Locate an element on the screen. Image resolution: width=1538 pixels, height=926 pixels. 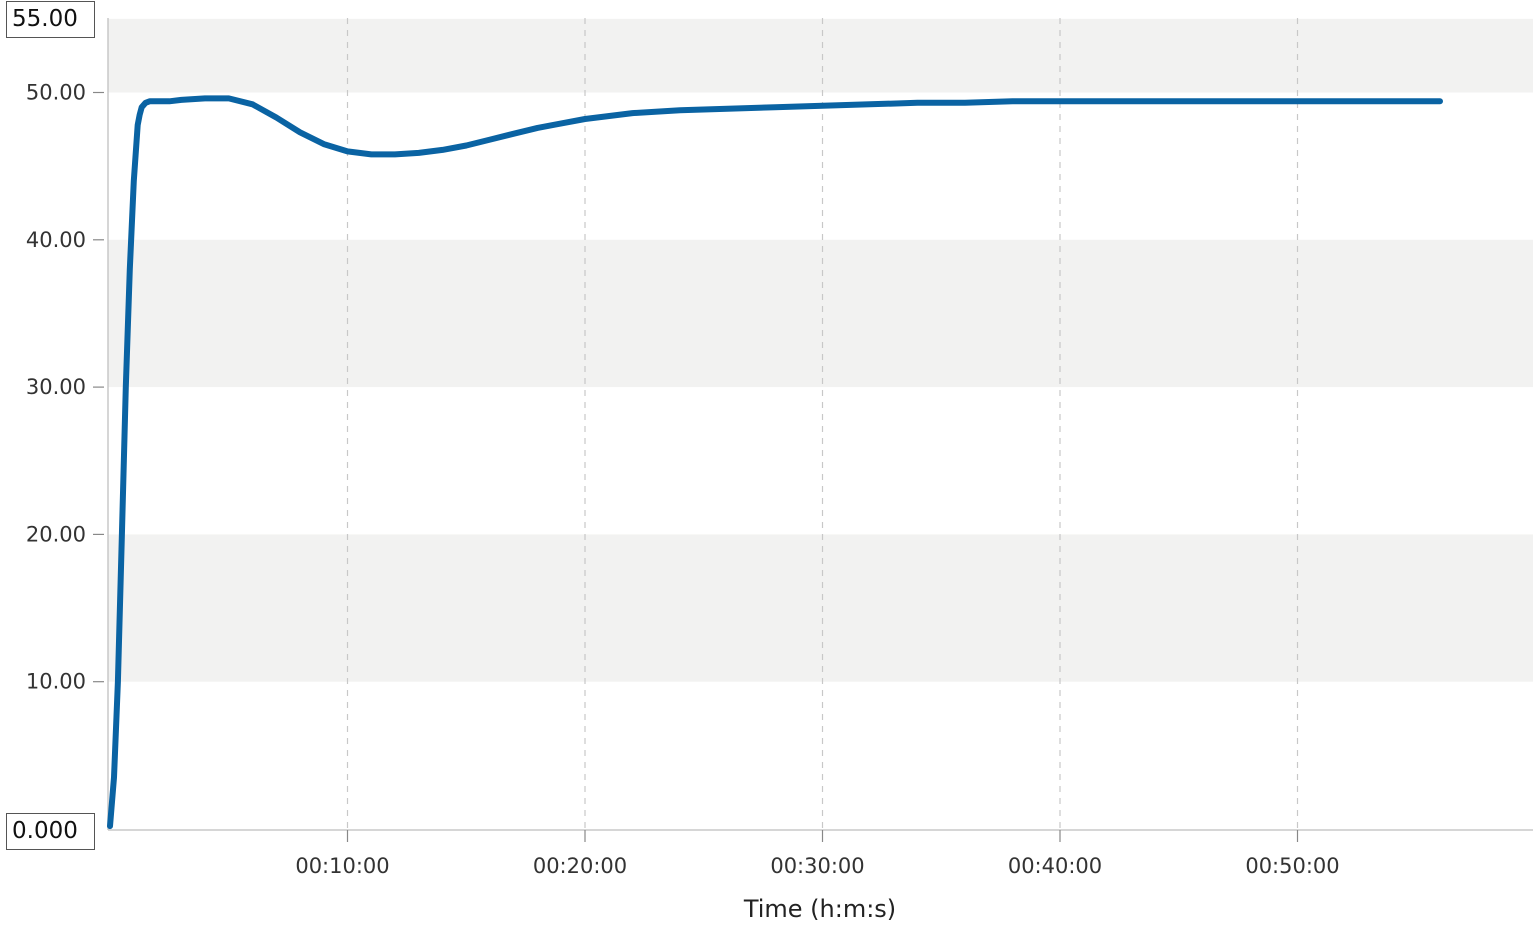
x-tick-label: 00:40:00 is located at coordinates (1055, 866).